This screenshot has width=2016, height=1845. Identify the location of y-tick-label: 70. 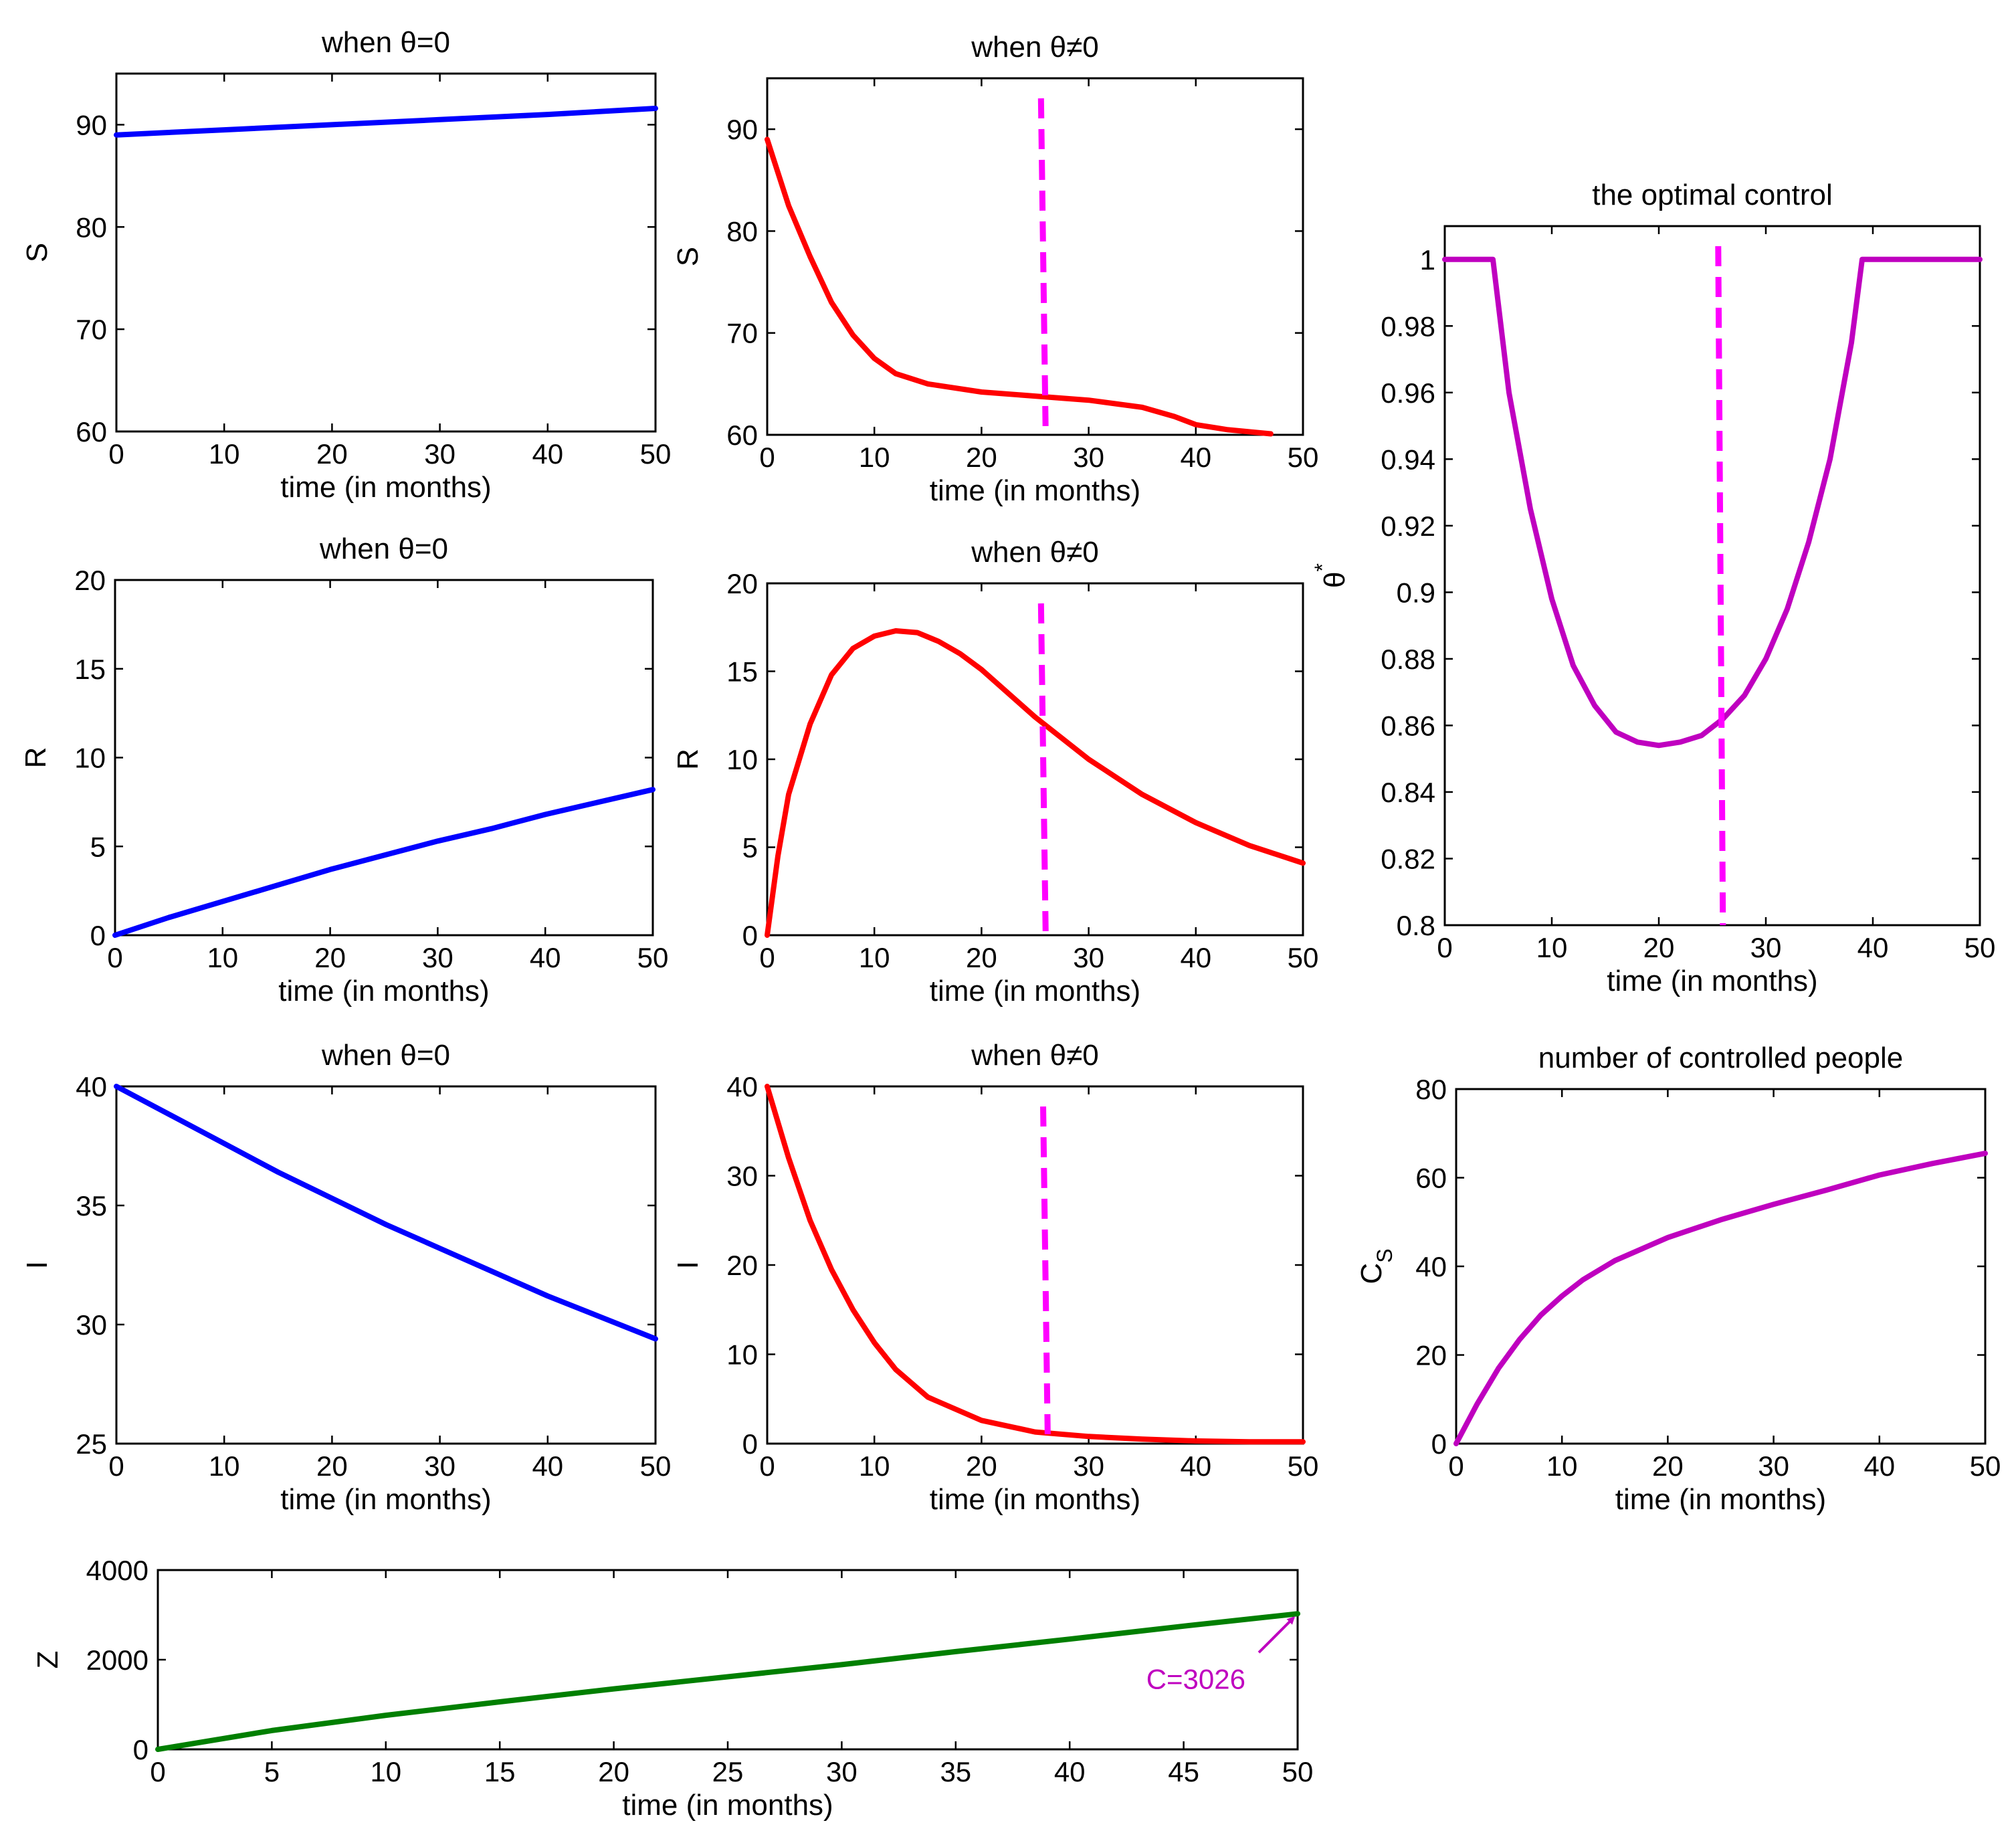
(742, 333).